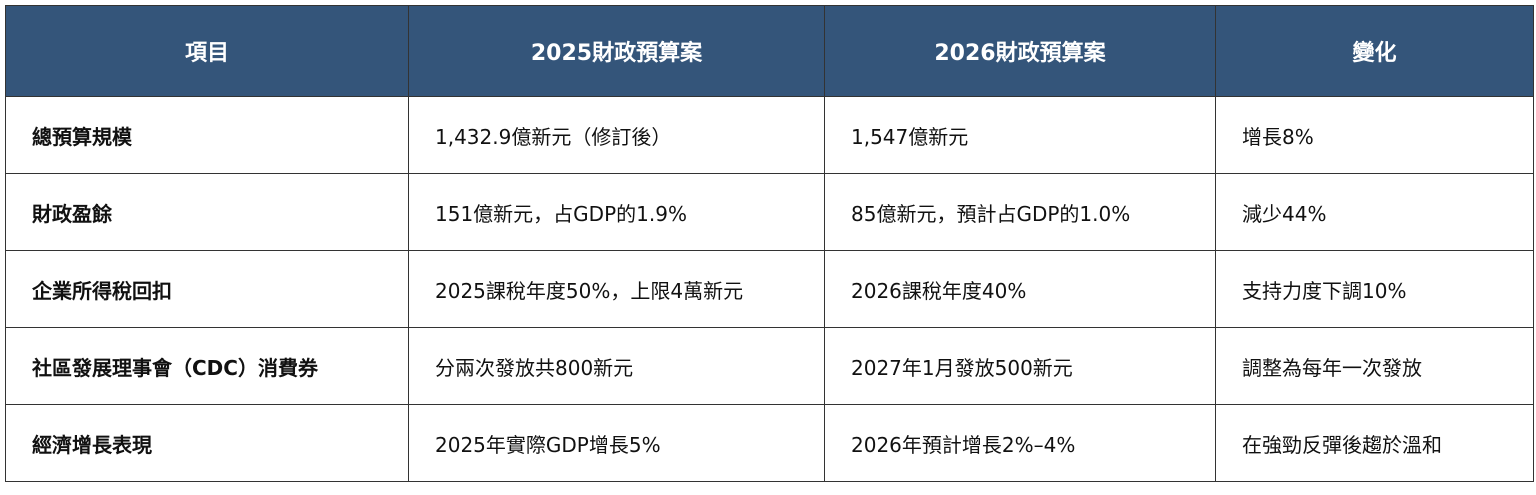  What do you see at coordinates (616, 212) in the screenshot?
I see `cell: 151億新元，占GDP的1.9%` at bounding box center [616, 212].